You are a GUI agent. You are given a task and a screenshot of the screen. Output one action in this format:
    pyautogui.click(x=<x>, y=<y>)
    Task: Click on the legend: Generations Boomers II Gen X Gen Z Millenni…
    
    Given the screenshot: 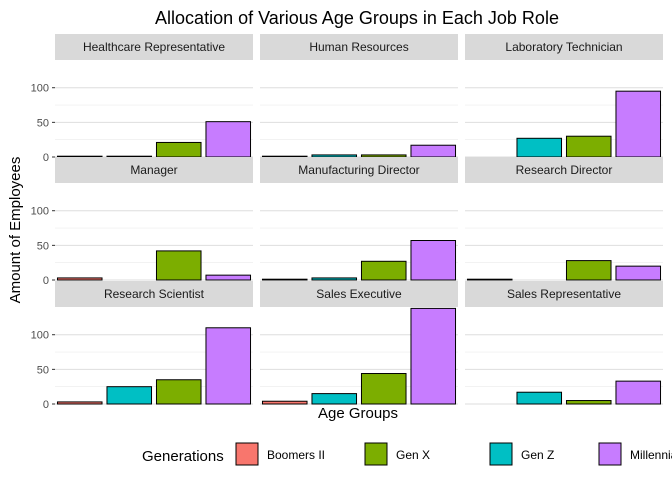 What is the action you would take?
    pyautogui.click(x=407, y=454)
    